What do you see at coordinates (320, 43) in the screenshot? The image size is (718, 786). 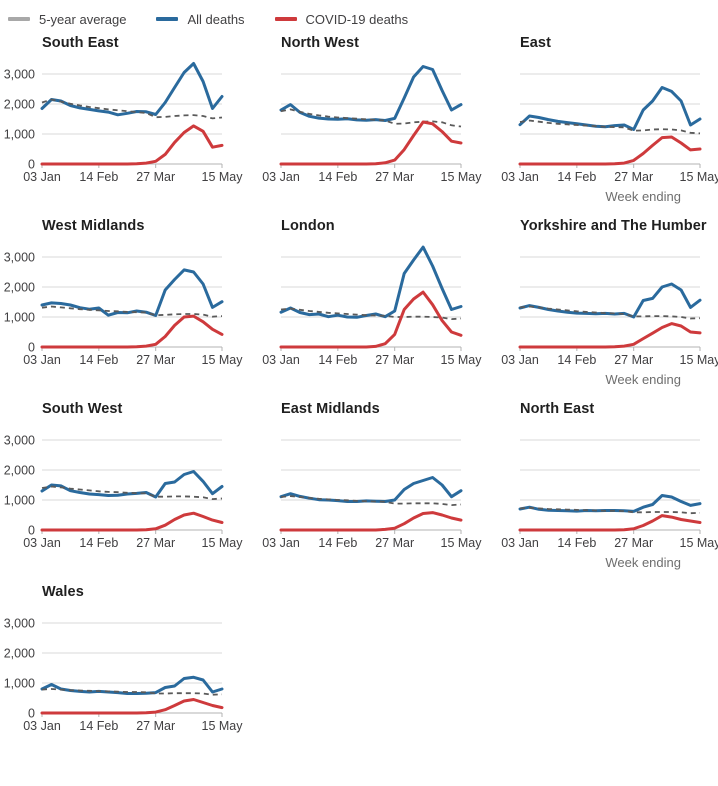 I see `region-title: North West` at bounding box center [320, 43].